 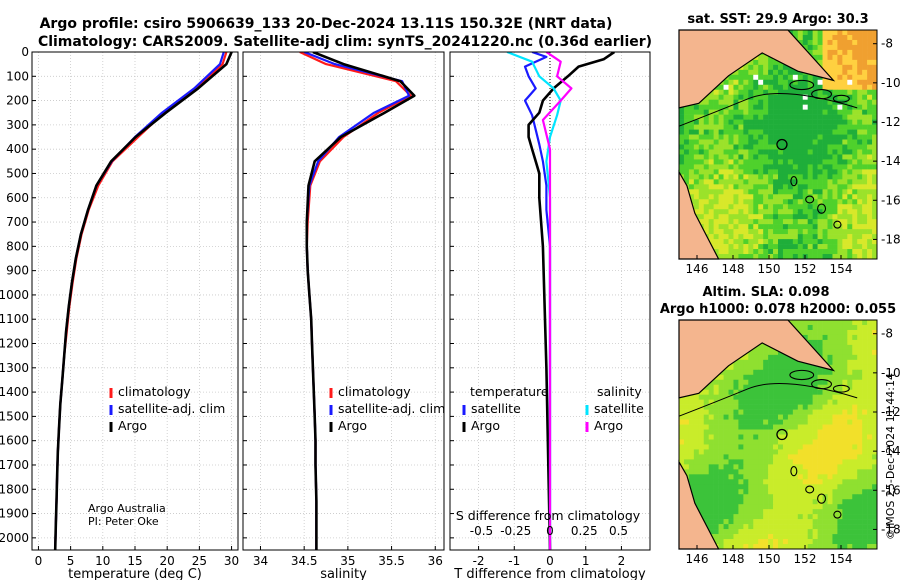 I want to click on y-tick-label: 1900, so click(x=14, y=514).